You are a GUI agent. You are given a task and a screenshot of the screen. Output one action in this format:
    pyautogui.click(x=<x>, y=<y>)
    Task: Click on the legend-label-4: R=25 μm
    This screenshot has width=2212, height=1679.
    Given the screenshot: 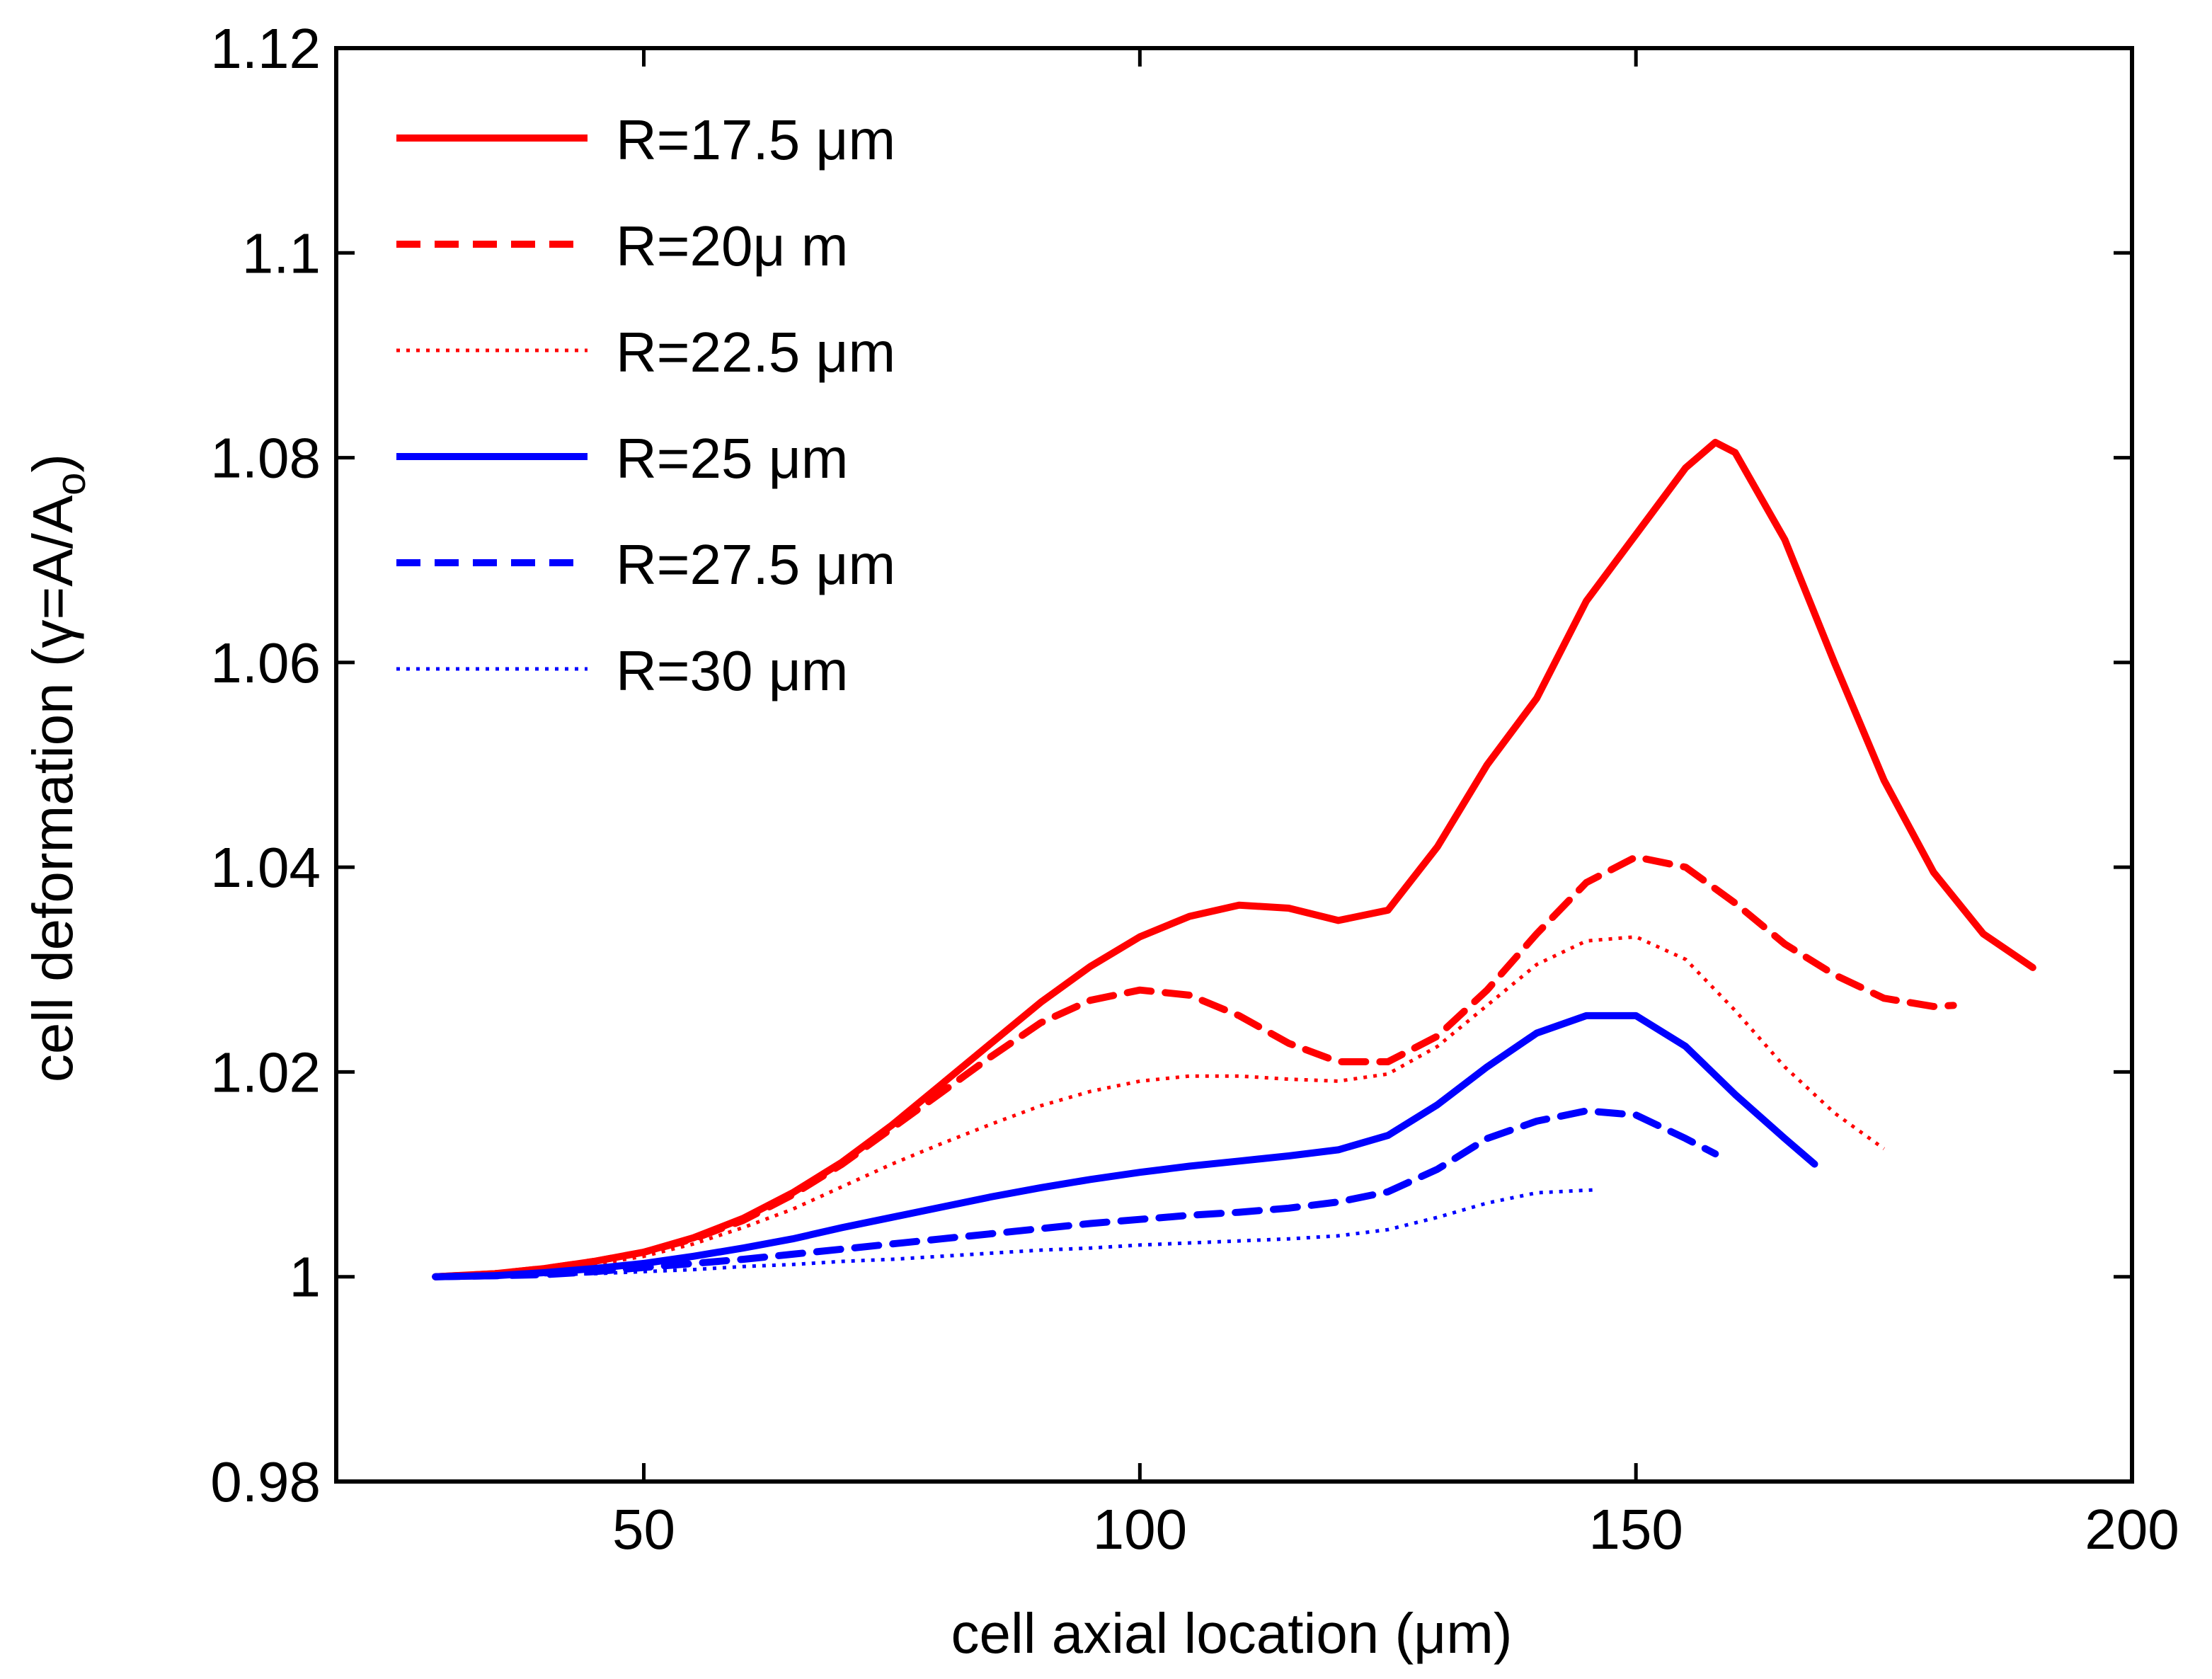 What is the action you would take?
    pyautogui.click(x=732, y=458)
    